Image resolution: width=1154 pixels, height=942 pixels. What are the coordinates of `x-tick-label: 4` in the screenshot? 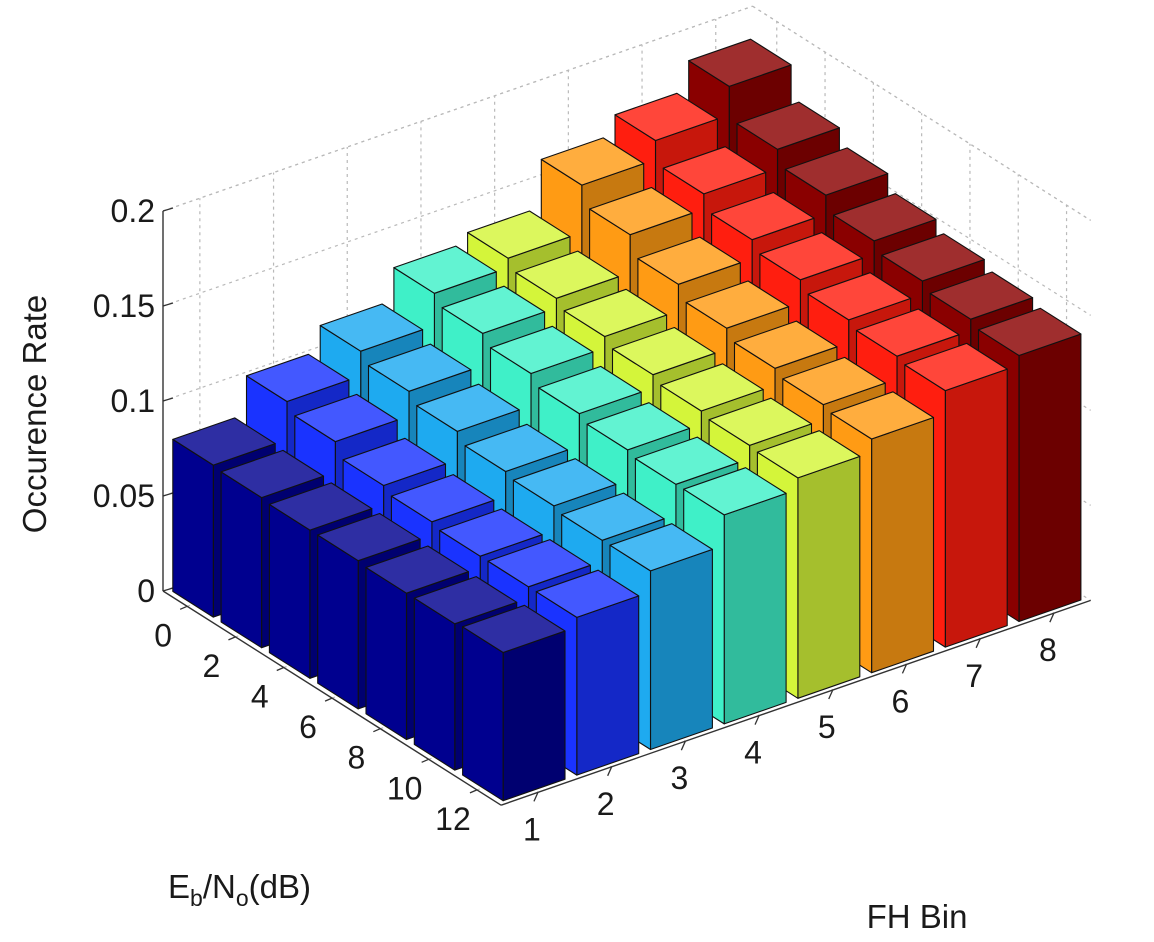 It's located at (260, 697).